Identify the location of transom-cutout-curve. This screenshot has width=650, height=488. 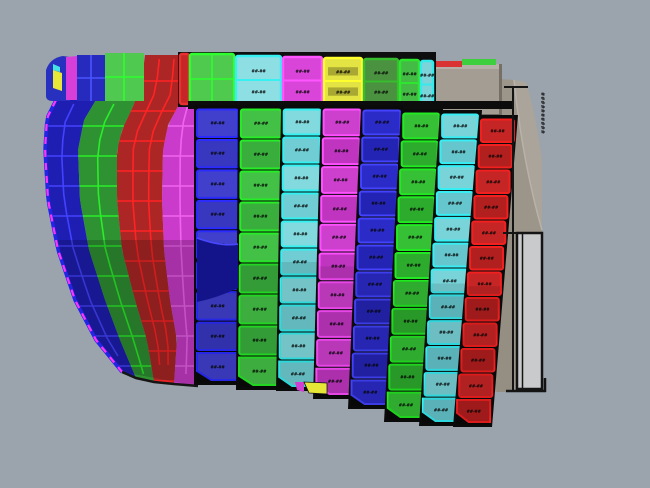
(528, 155).